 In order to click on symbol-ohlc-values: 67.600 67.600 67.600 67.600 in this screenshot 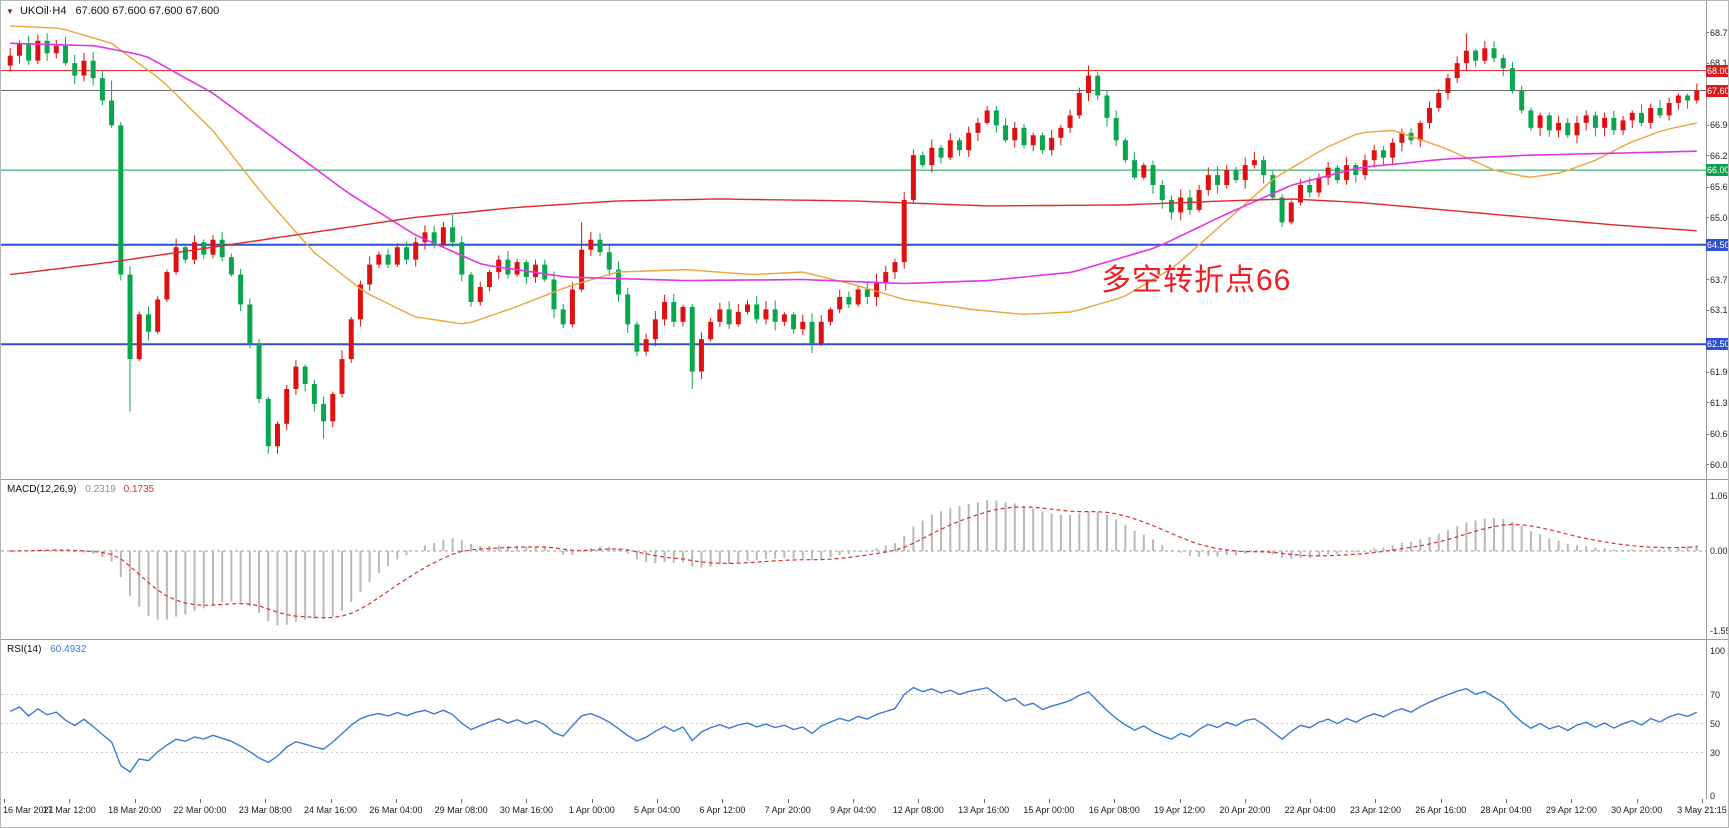, I will do `click(147, 11)`.